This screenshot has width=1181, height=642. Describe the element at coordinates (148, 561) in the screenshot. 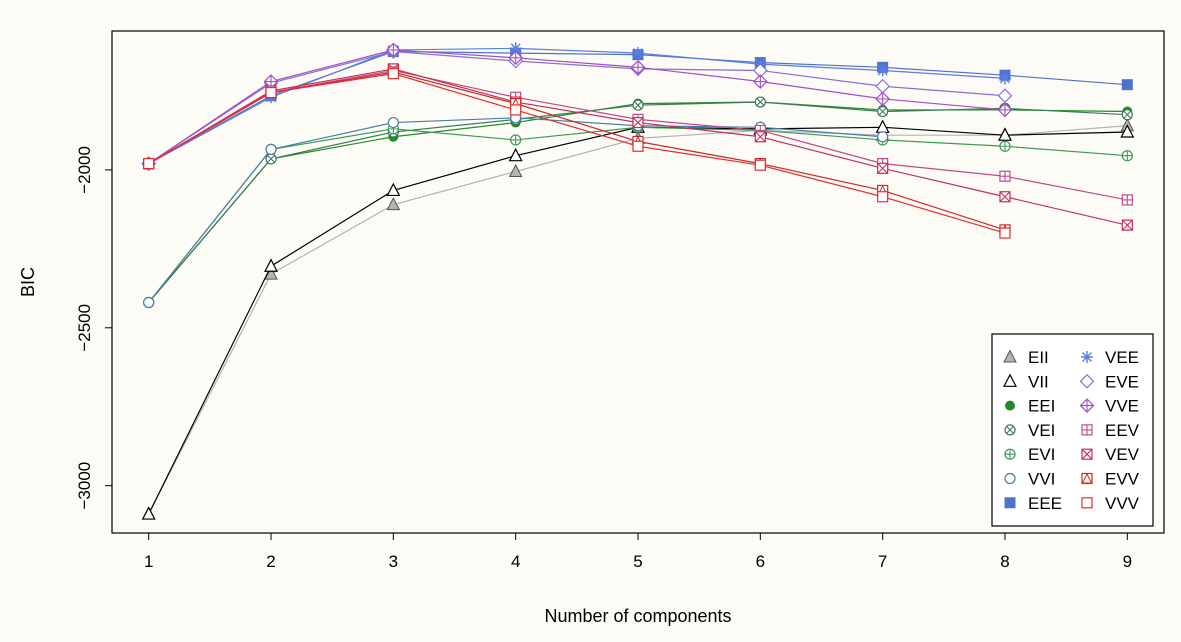

I see `x-tick-label: 1` at that location.